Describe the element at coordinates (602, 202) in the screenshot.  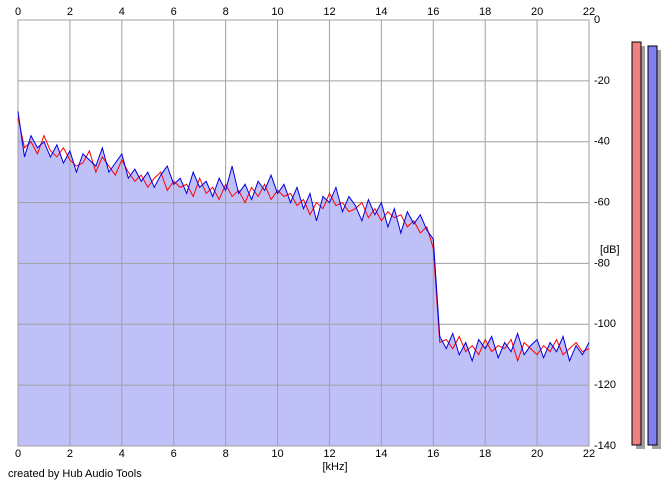
I see `y-tick-label: -60` at that location.